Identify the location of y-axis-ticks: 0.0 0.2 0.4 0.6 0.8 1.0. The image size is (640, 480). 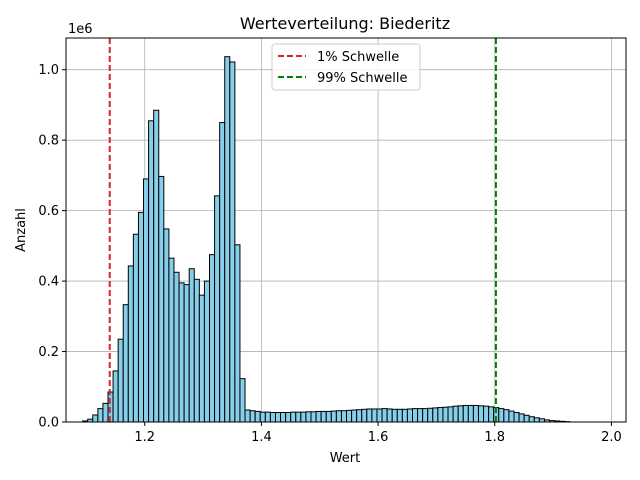
(52, 247).